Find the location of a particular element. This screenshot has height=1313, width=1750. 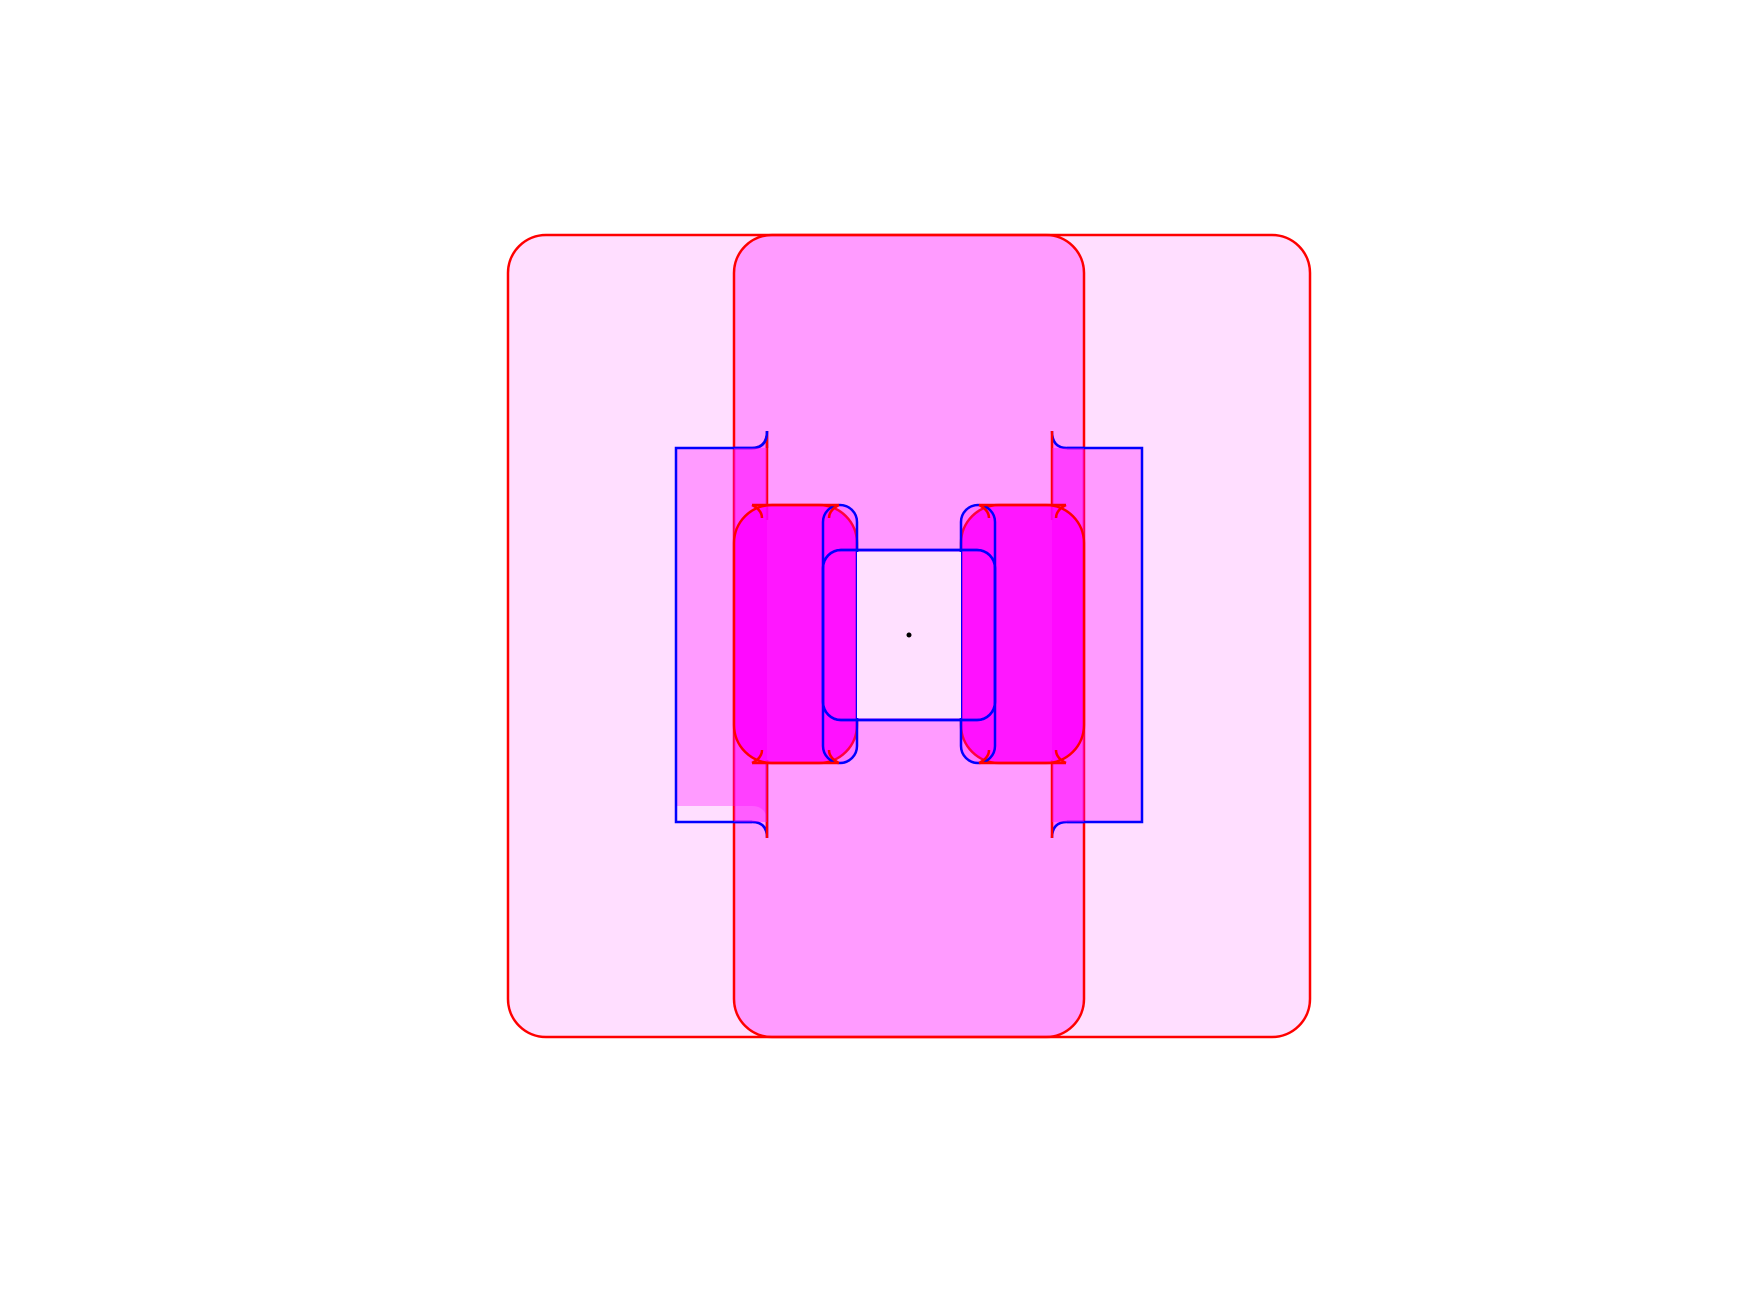

center-point is located at coordinates (909, 635).